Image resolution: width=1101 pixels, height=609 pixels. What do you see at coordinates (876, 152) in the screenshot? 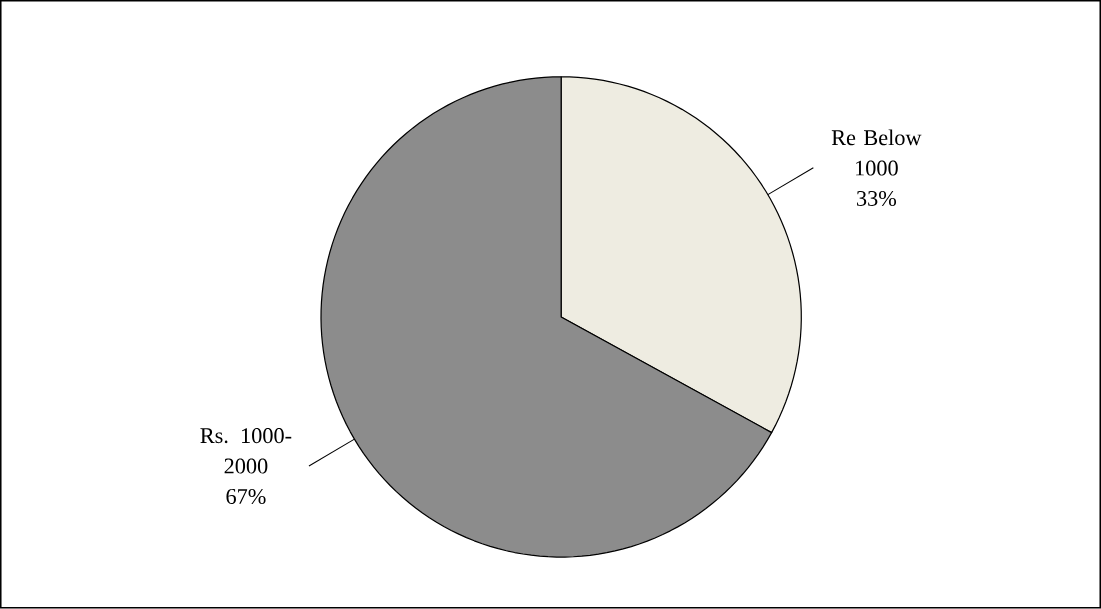
I see `slice-label: Re Below 1000` at bounding box center [876, 152].